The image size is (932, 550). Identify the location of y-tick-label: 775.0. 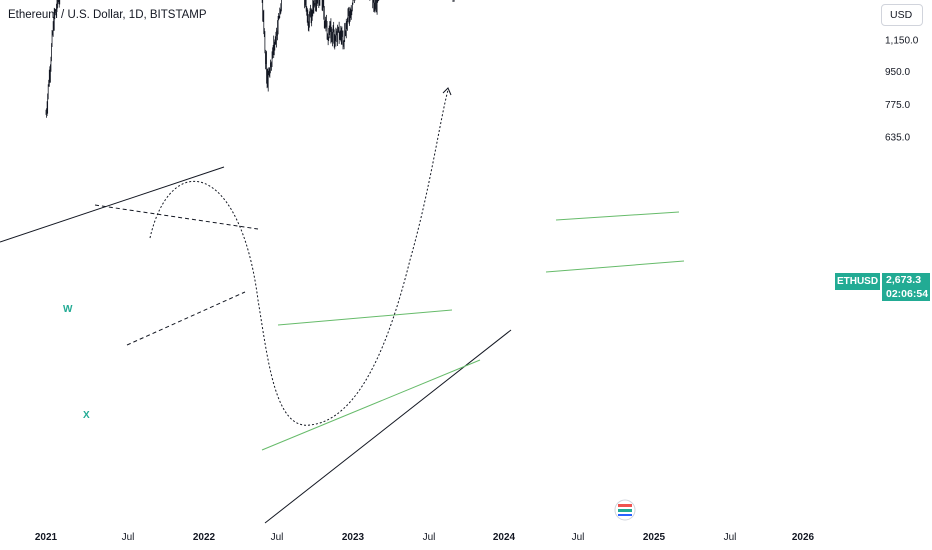
(897, 105).